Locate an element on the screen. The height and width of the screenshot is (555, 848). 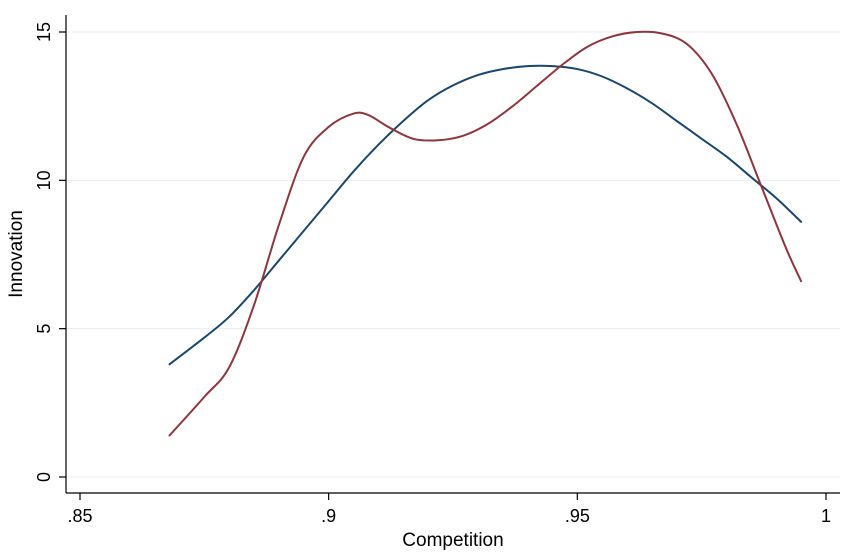
x-tick-label: .85 is located at coordinates (79, 516).